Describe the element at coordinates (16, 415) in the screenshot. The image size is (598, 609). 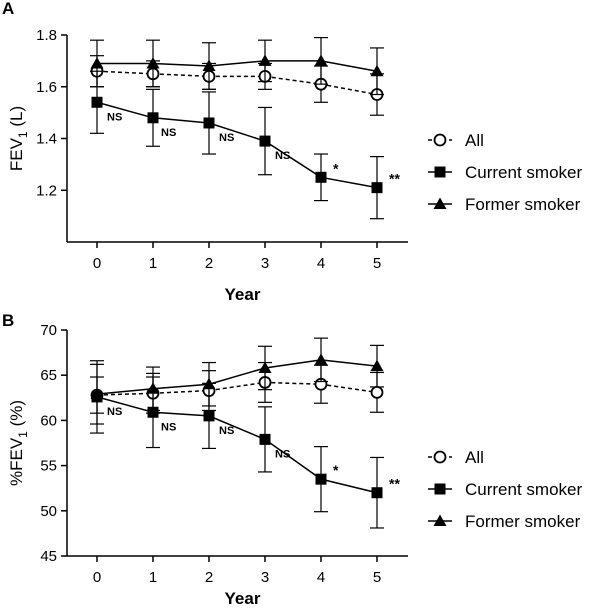
I see `y-axis-title-unit: (%)` at that location.